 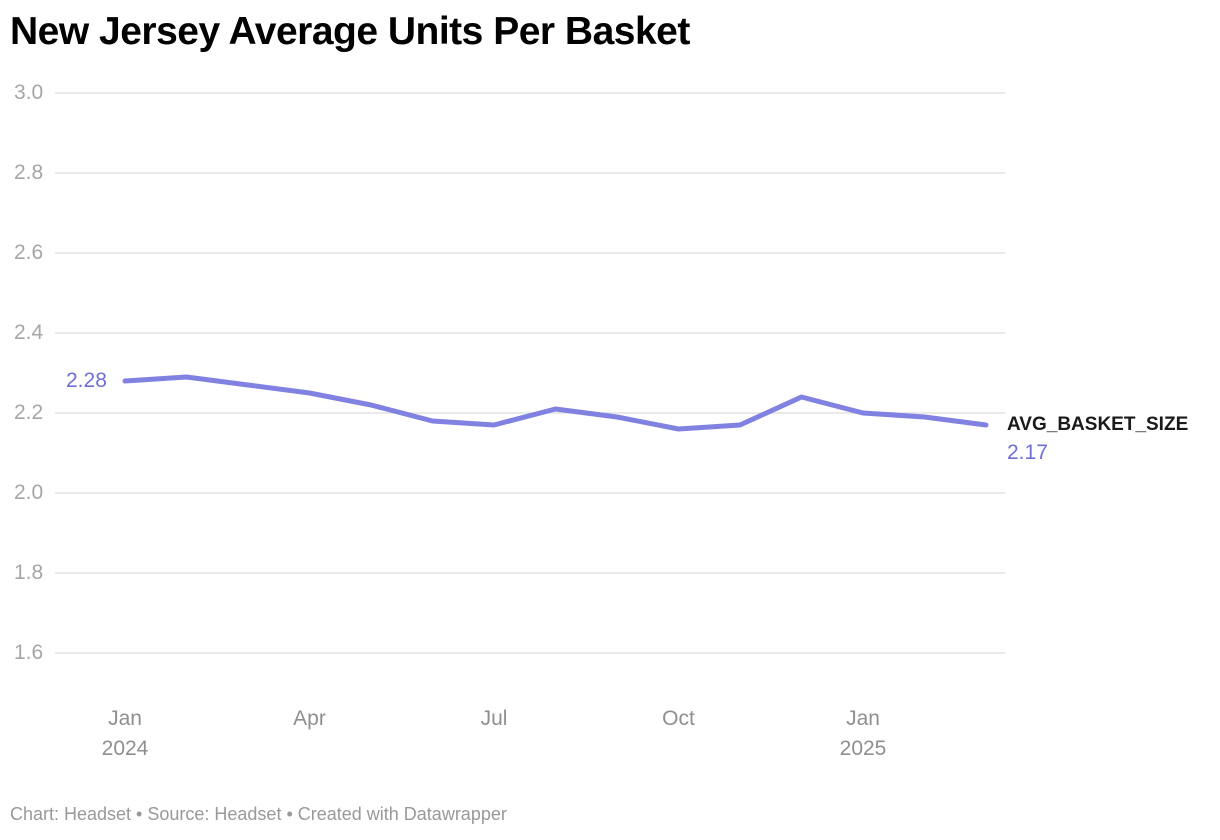 I want to click on y-axis-tick-label: 1.6, so click(x=29, y=652).